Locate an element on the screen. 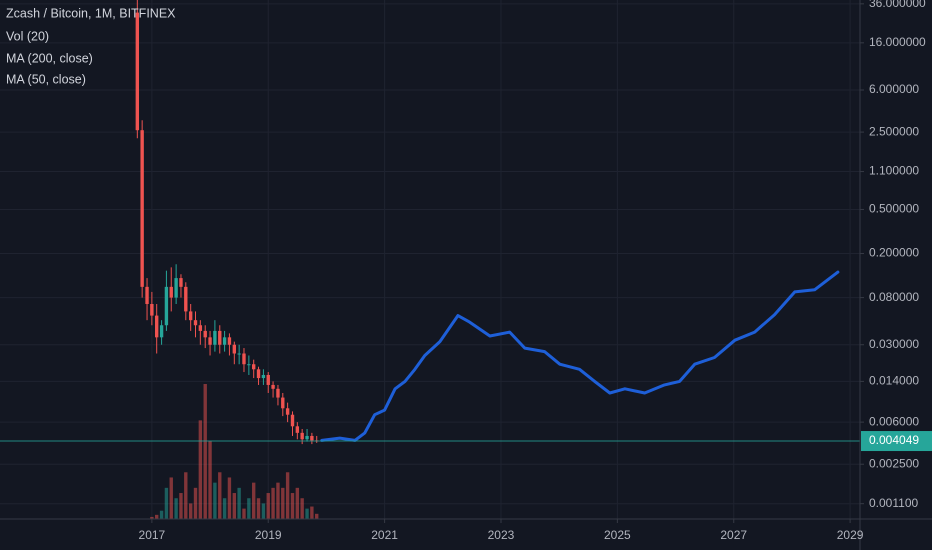  y-tick-label: 0.500000 is located at coordinates (894, 209).